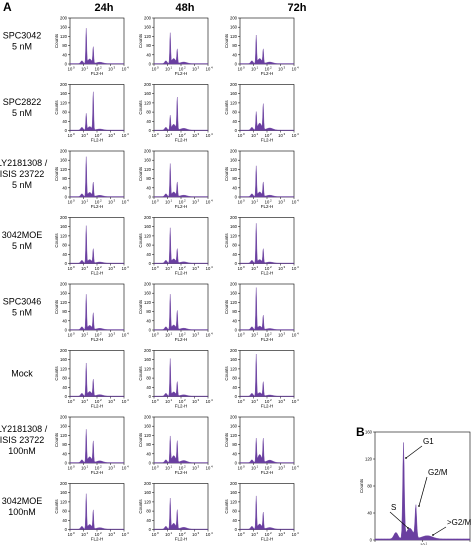  What do you see at coordinates (7, 7) in the screenshot?
I see `panel-a-letter: A` at bounding box center [7, 7].